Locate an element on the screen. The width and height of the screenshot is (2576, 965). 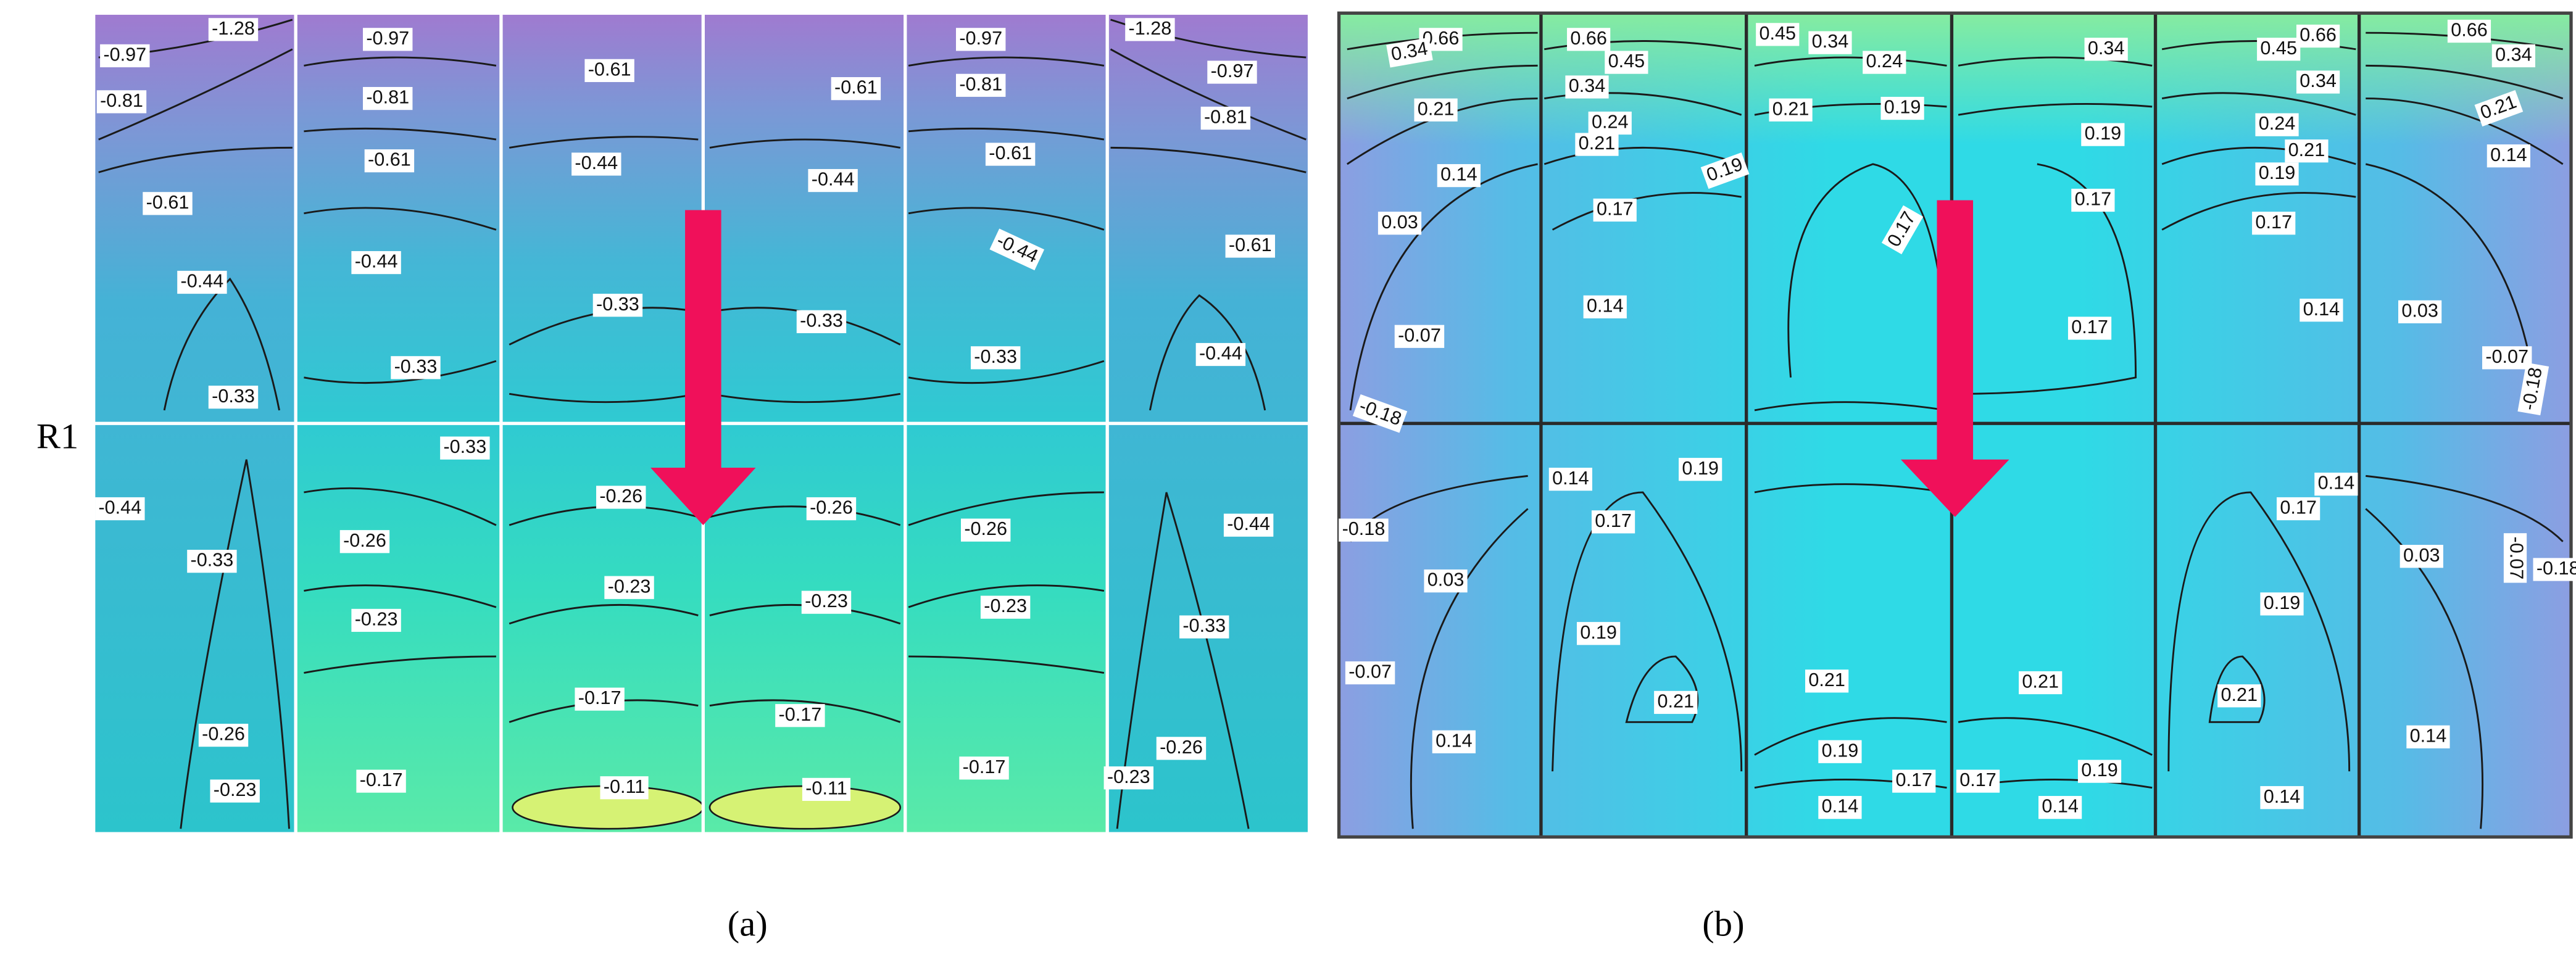
contour-value: -0.26 is located at coordinates (986, 528).